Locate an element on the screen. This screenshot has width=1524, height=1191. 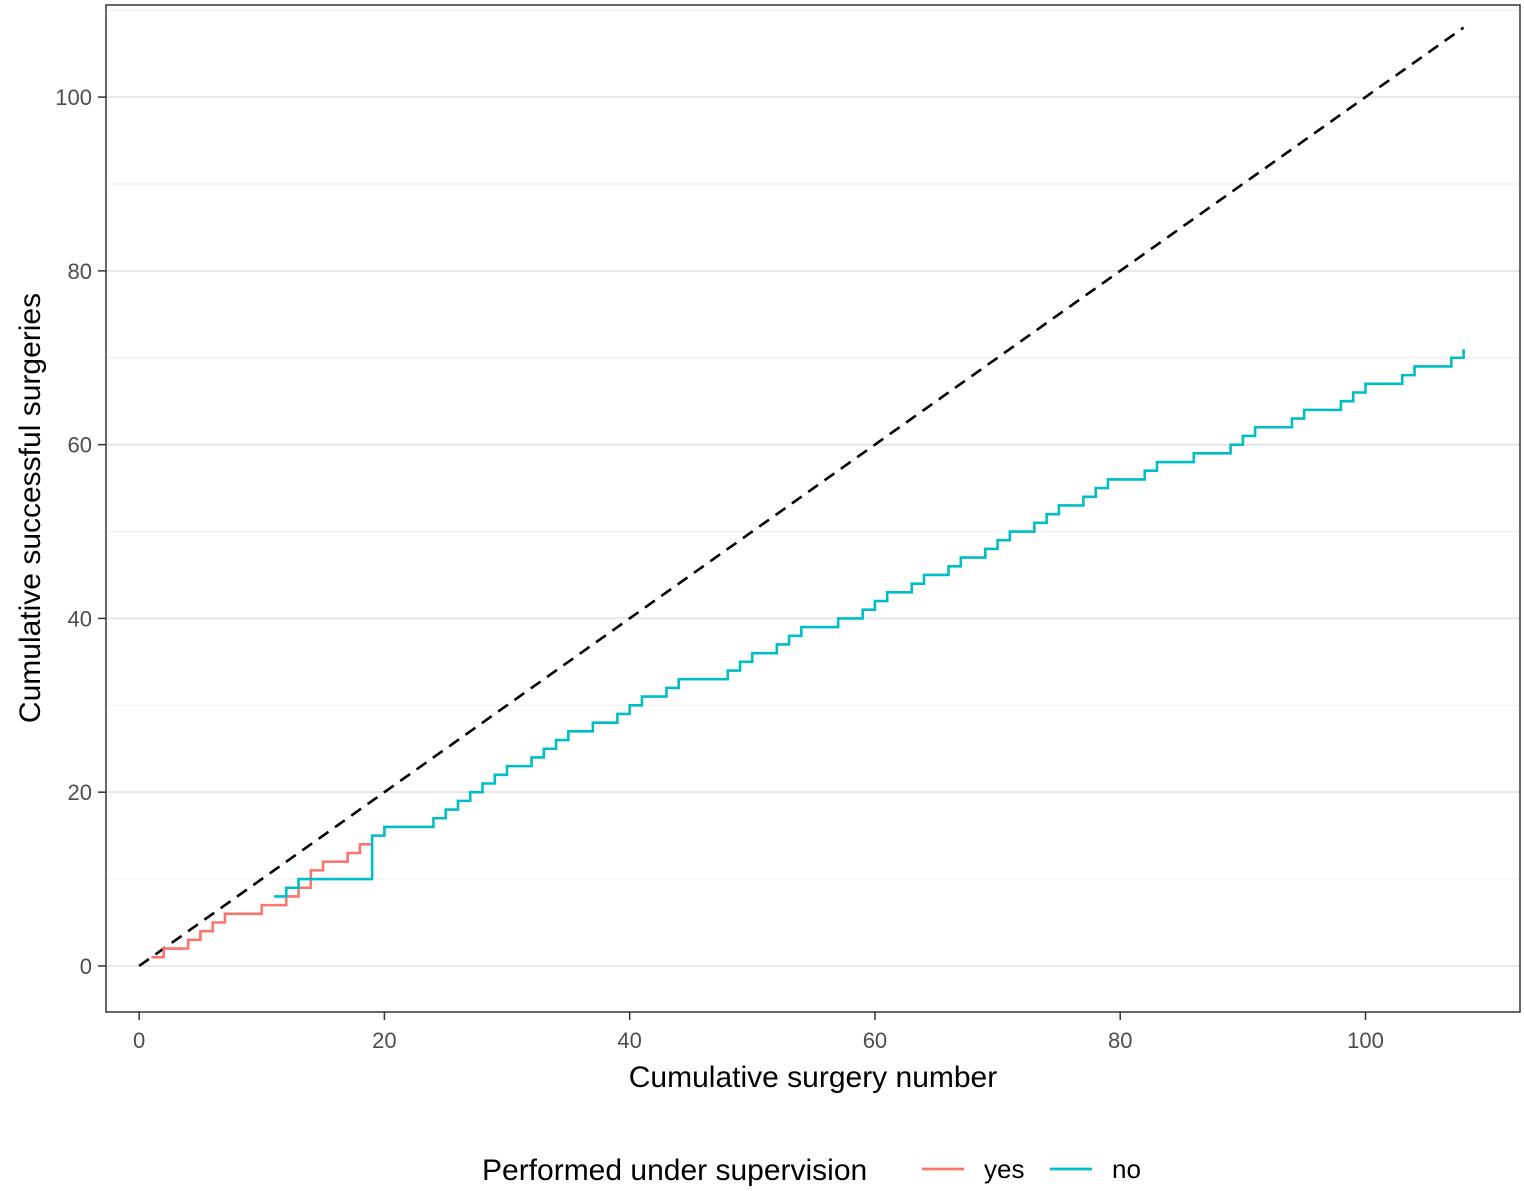
y-axis-label: Cumulative successful surgeries is located at coordinates (30, 508).